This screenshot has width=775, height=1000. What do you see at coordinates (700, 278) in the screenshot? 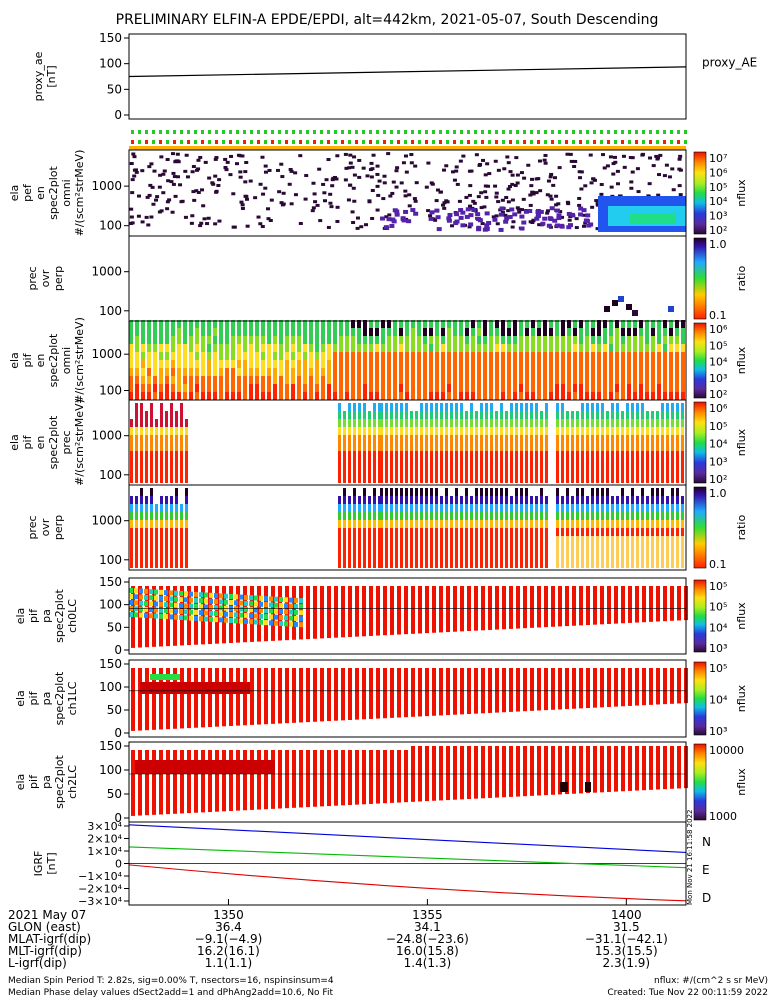
I see `colorbar` at bounding box center [700, 278].